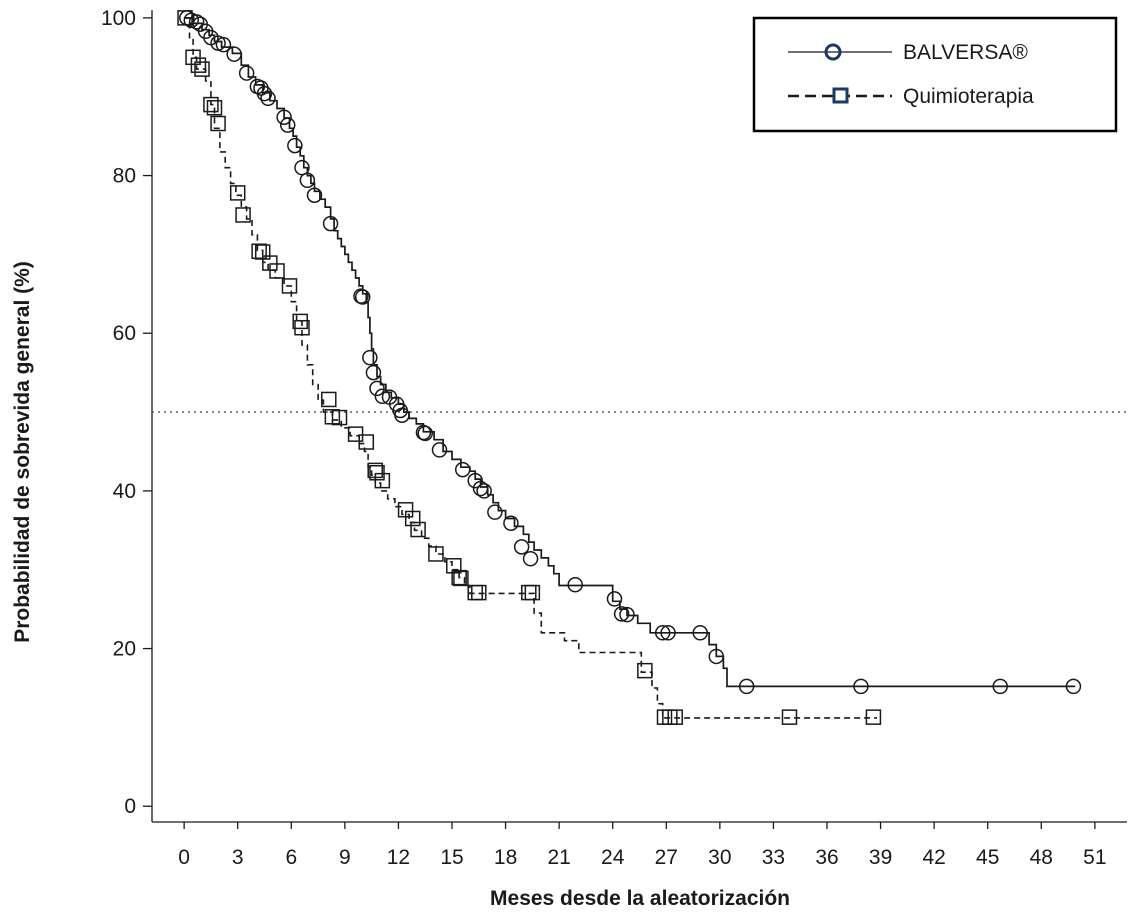 The image size is (1135, 920). What do you see at coordinates (124, 491) in the screenshot?
I see `y-tick-label: 40` at bounding box center [124, 491].